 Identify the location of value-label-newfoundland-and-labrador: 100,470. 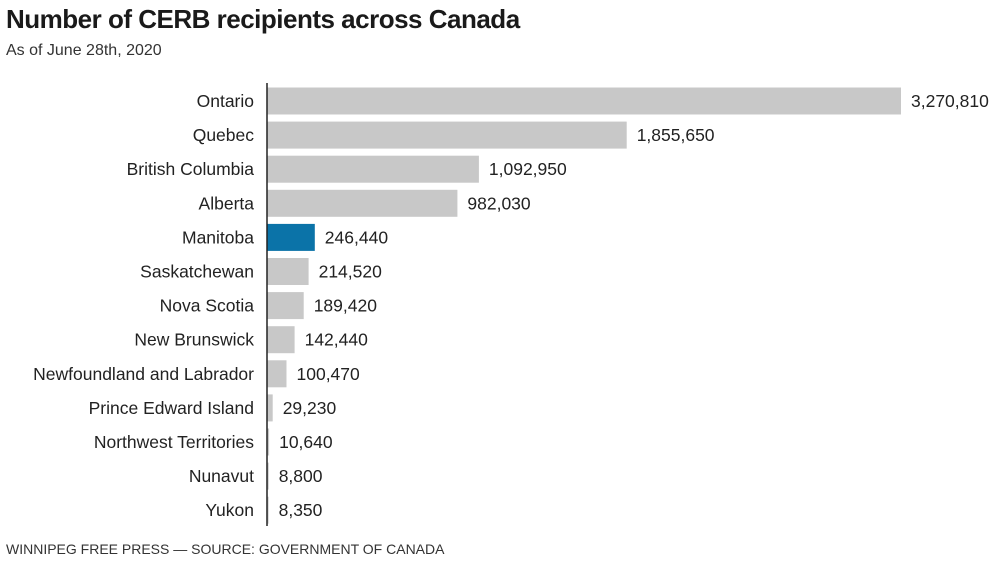
(329, 374).